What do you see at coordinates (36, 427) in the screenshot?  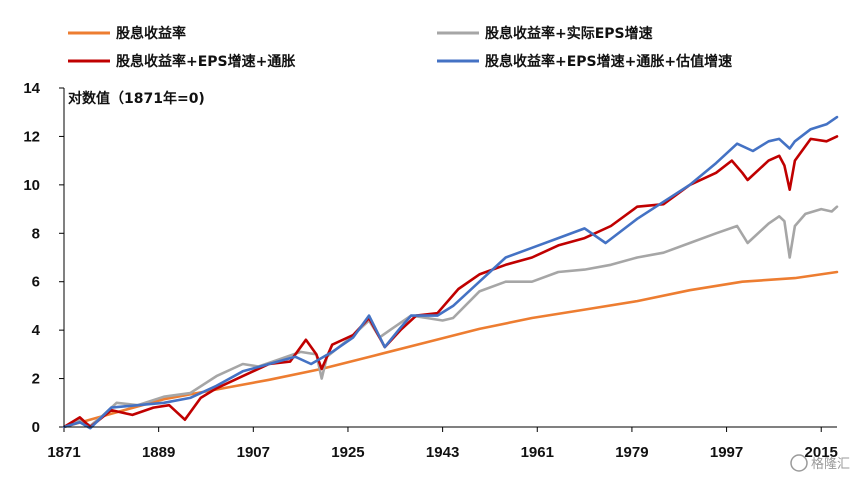 I see `y-tick-label: 0` at bounding box center [36, 427].